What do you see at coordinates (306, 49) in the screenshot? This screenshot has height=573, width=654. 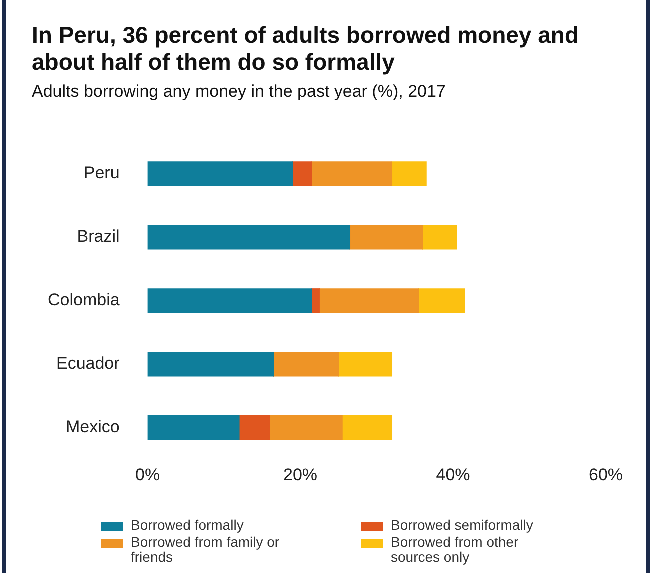 I see `chart-title: In Peru, 36 percent of adults borrowed money and about half of them do so formally` at bounding box center [306, 49].